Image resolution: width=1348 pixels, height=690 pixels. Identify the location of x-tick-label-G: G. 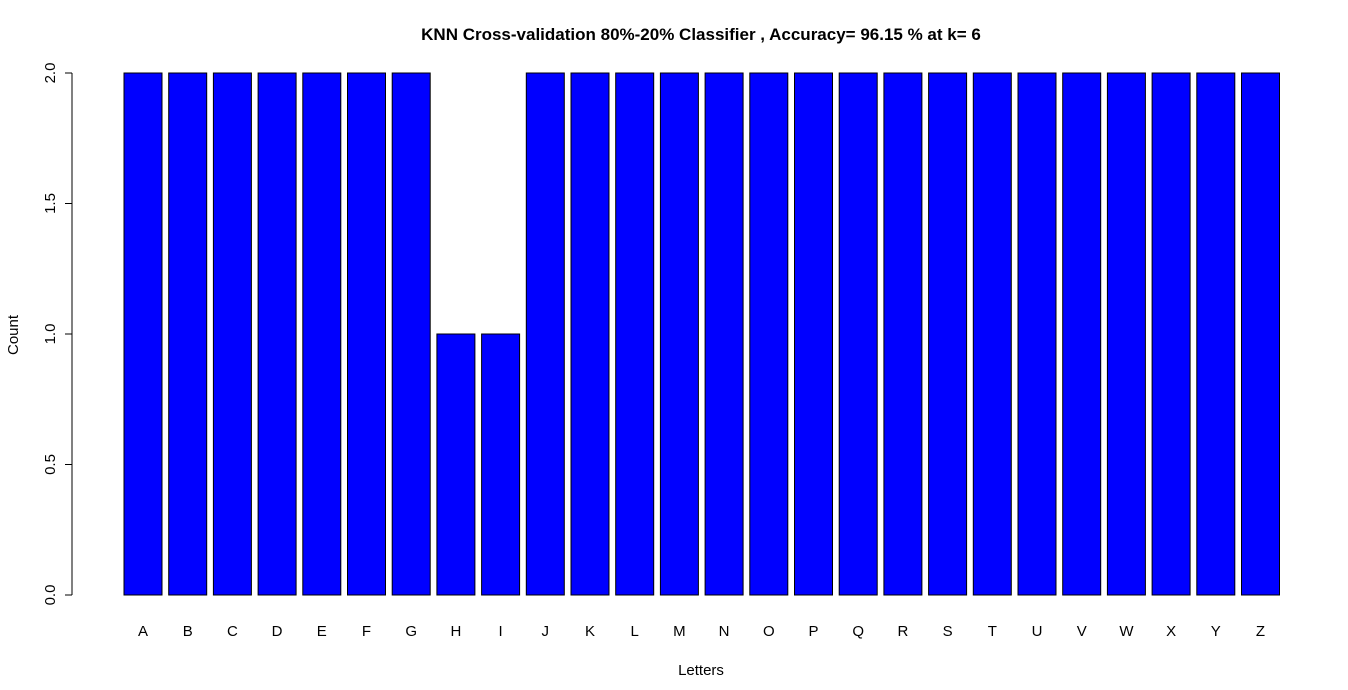
(411, 631).